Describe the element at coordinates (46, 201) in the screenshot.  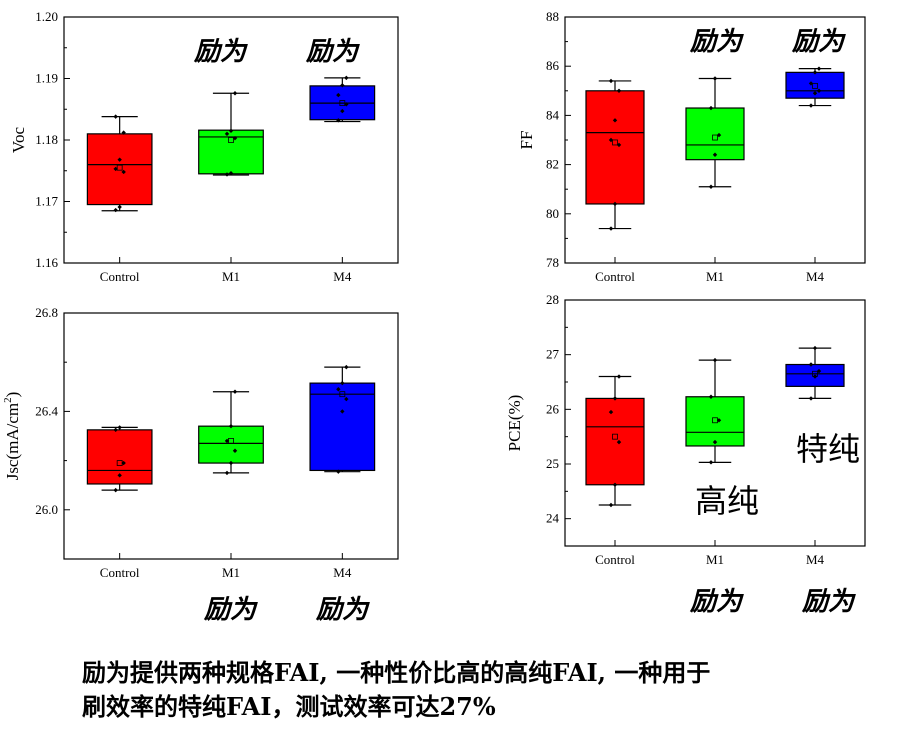
I see `y-tick-label: 1.17` at that location.